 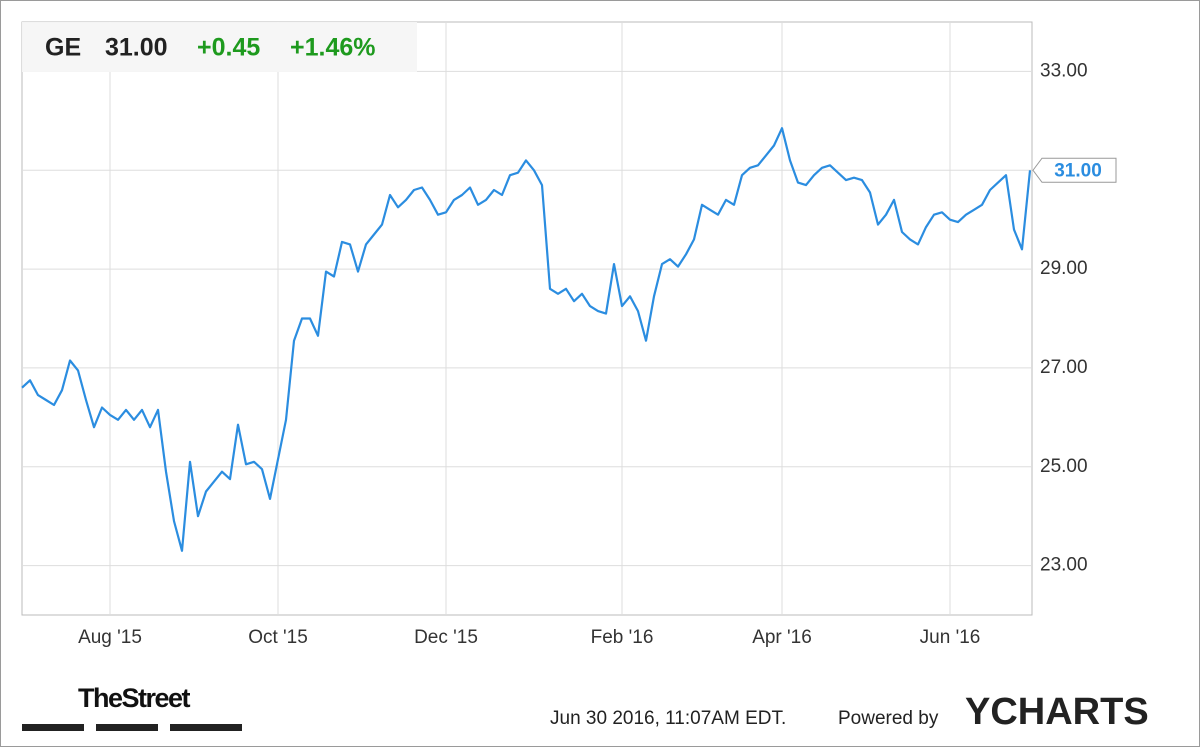 I want to click on y-tick-label: 25.00, so click(x=1064, y=466).